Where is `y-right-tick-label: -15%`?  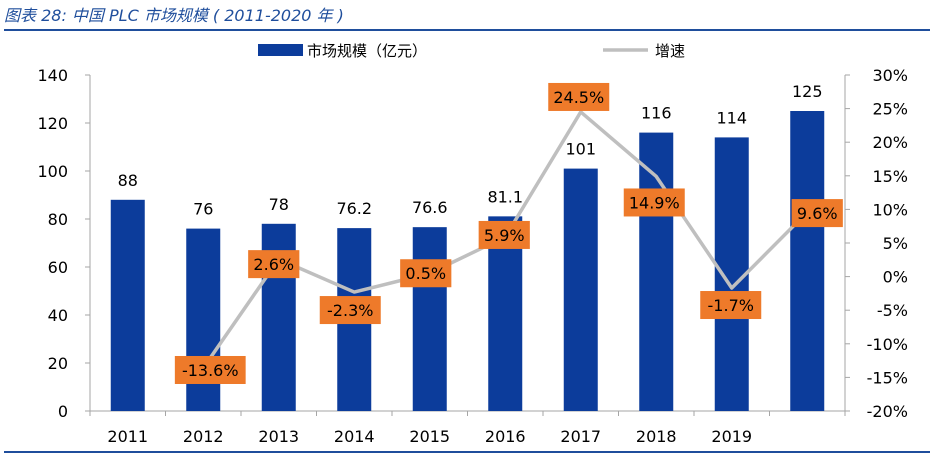
y-right-tick-label: -15% is located at coordinates (887, 377).